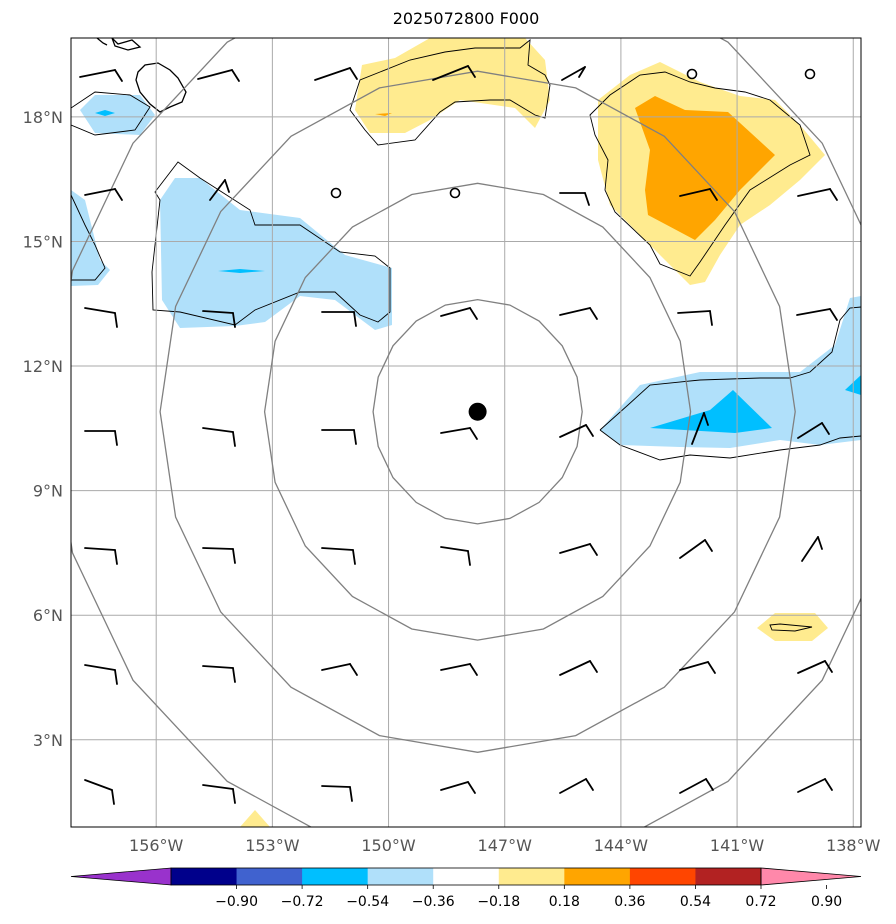 This screenshot has width=896, height=924. Describe the element at coordinates (811, 876) in the screenshot. I see `colorbar-extend-high` at that location.